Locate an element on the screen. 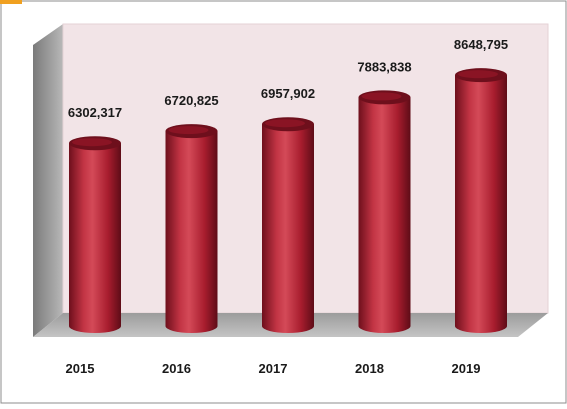  category-label: 2017 is located at coordinates (273, 368).